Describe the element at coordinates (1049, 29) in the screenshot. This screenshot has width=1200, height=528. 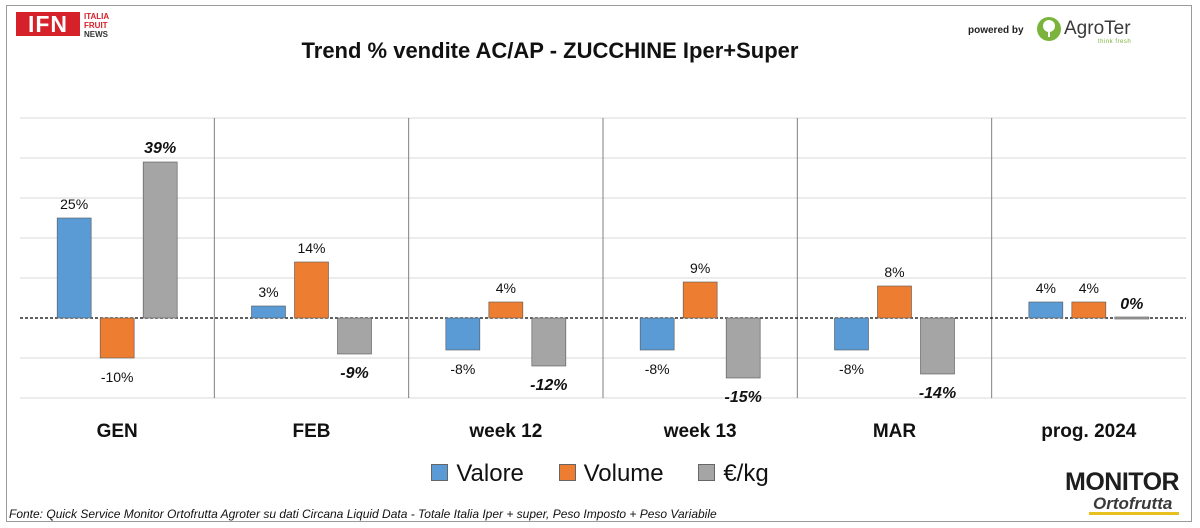
I see `tree-icon` at that location.